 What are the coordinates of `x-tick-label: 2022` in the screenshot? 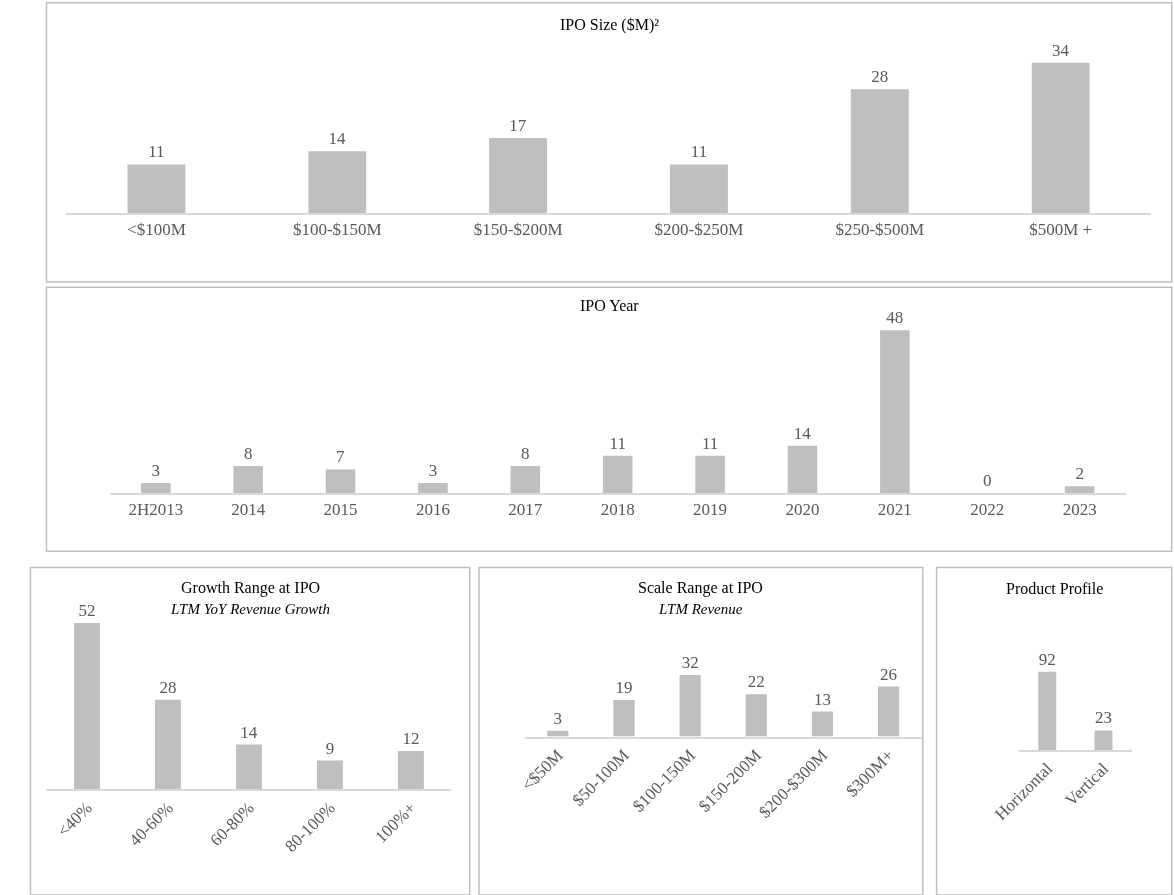 It's located at (987, 510).